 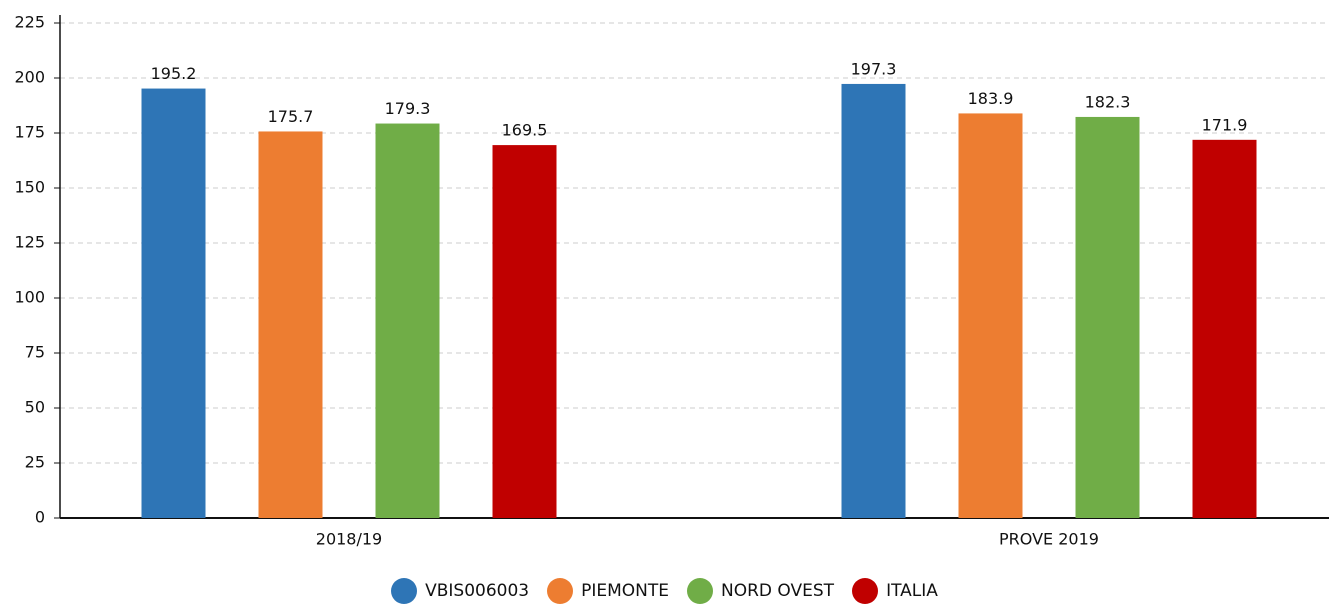 What do you see at coordinates (291, 116) in the screenshot?
I see `data-label: 175.7` at bounding box center [291, 116].